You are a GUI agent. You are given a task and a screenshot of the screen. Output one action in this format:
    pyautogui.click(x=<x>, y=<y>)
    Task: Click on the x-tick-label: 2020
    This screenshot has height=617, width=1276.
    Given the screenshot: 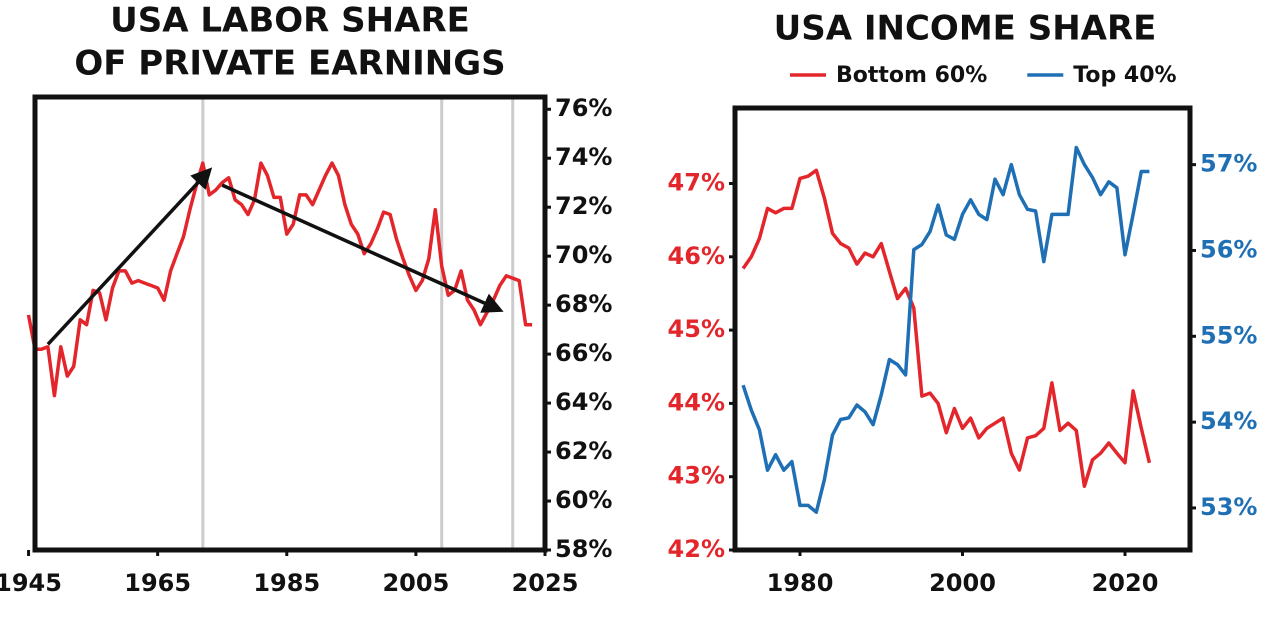 What is the action you would take?
    pyautogui.click(x=1125, y=583)
    